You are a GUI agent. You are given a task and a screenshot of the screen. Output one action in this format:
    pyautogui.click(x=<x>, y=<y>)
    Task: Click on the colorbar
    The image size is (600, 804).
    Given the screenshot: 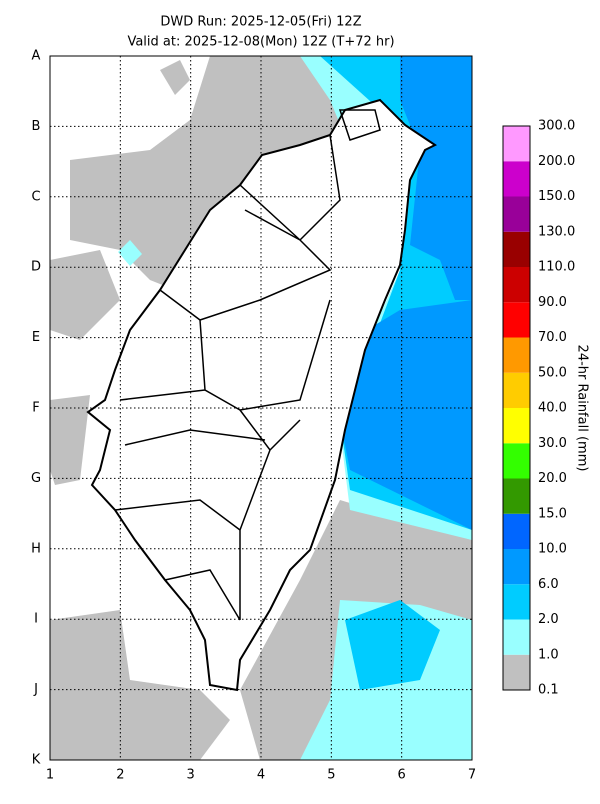 What is the action you would take?
    pyautogui.click(x=516, y=408)
    